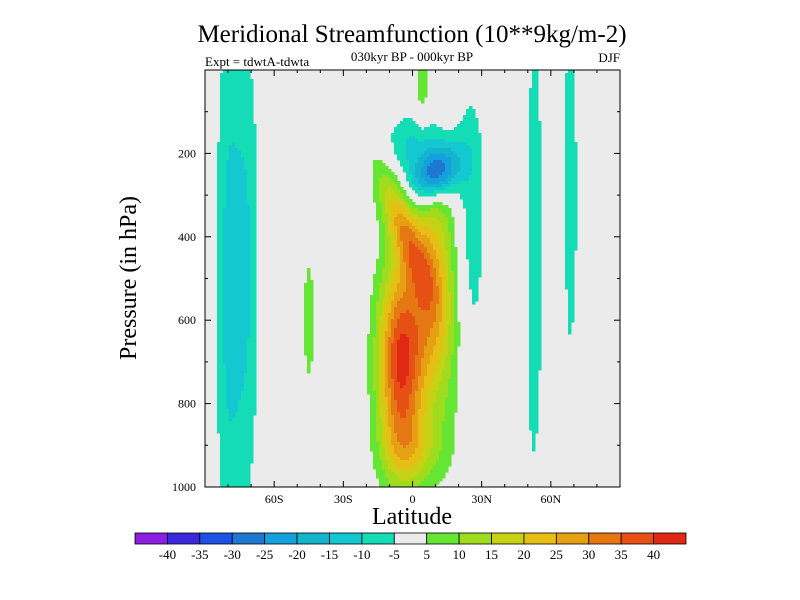 The width and height of the screenshot is (800, 600). Describe the element at coordinates (481, 499) in the screenshot. I see `x-tick-label: 30N` at that location.